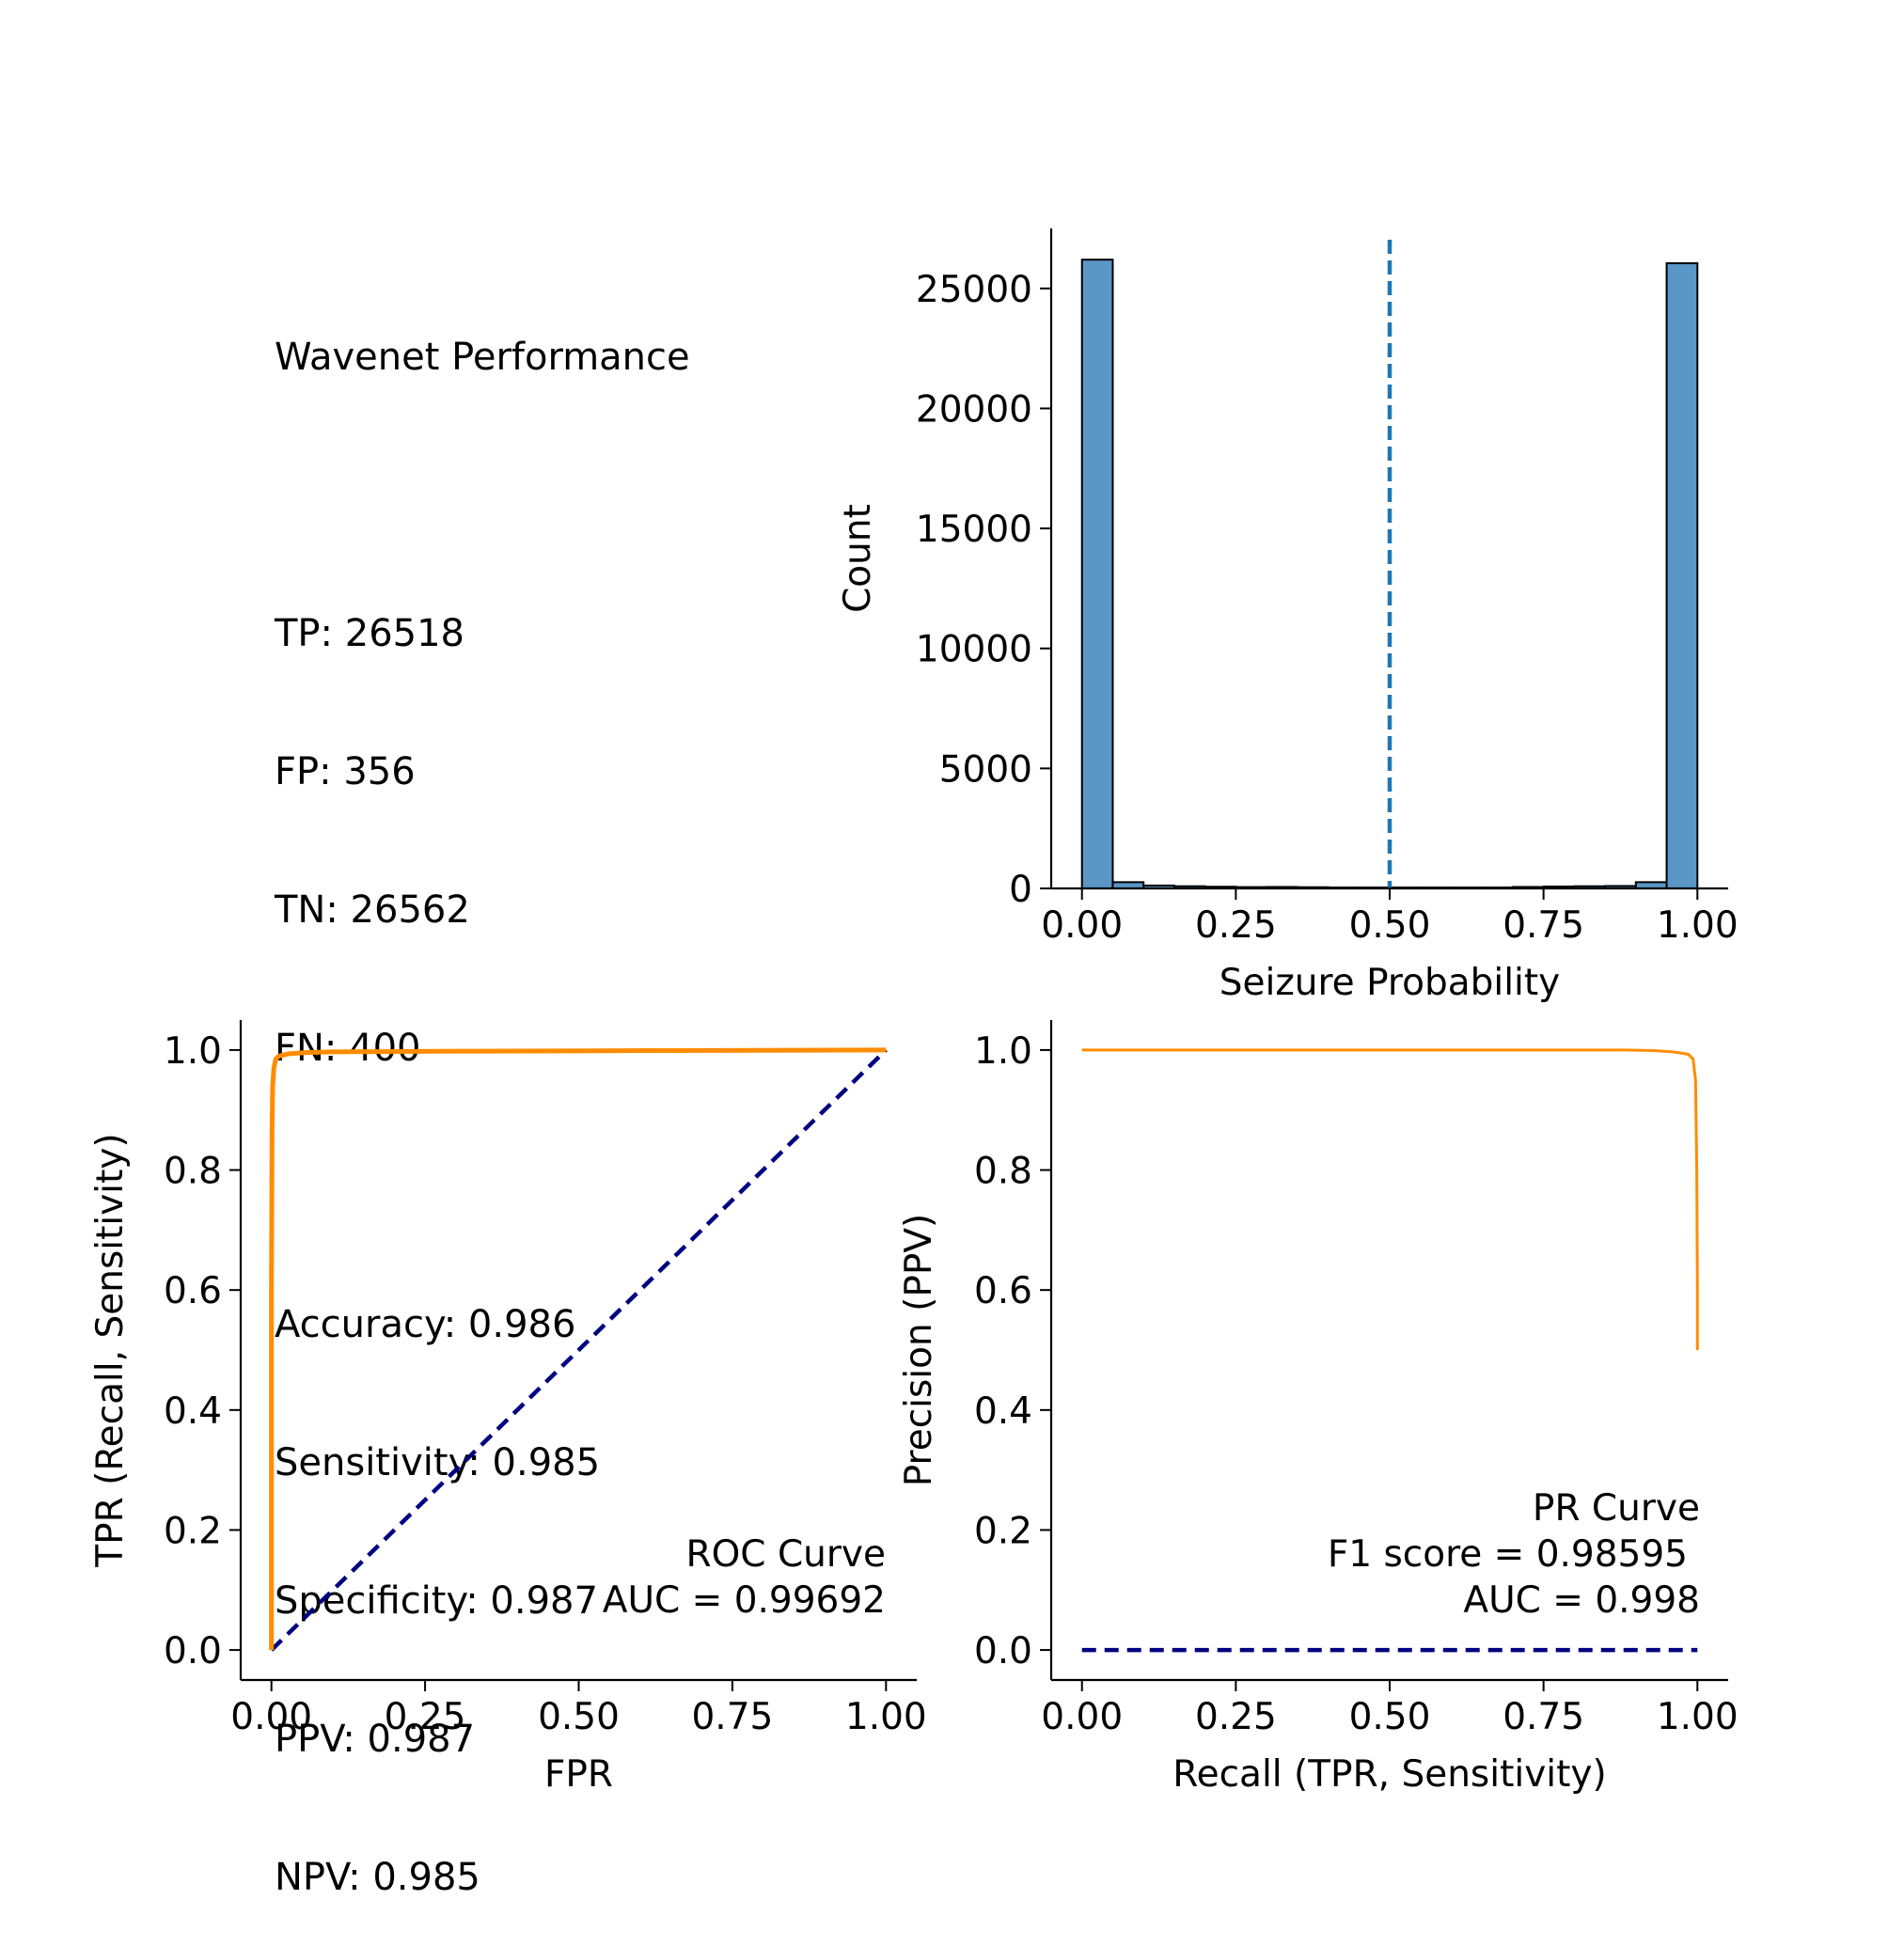 The width and height of the screenshot is (1904, 1947). Describe the element at coordinates (1082, 1717) in the screenshot. I see `pr-x-tick-label: 0.00` at that location.